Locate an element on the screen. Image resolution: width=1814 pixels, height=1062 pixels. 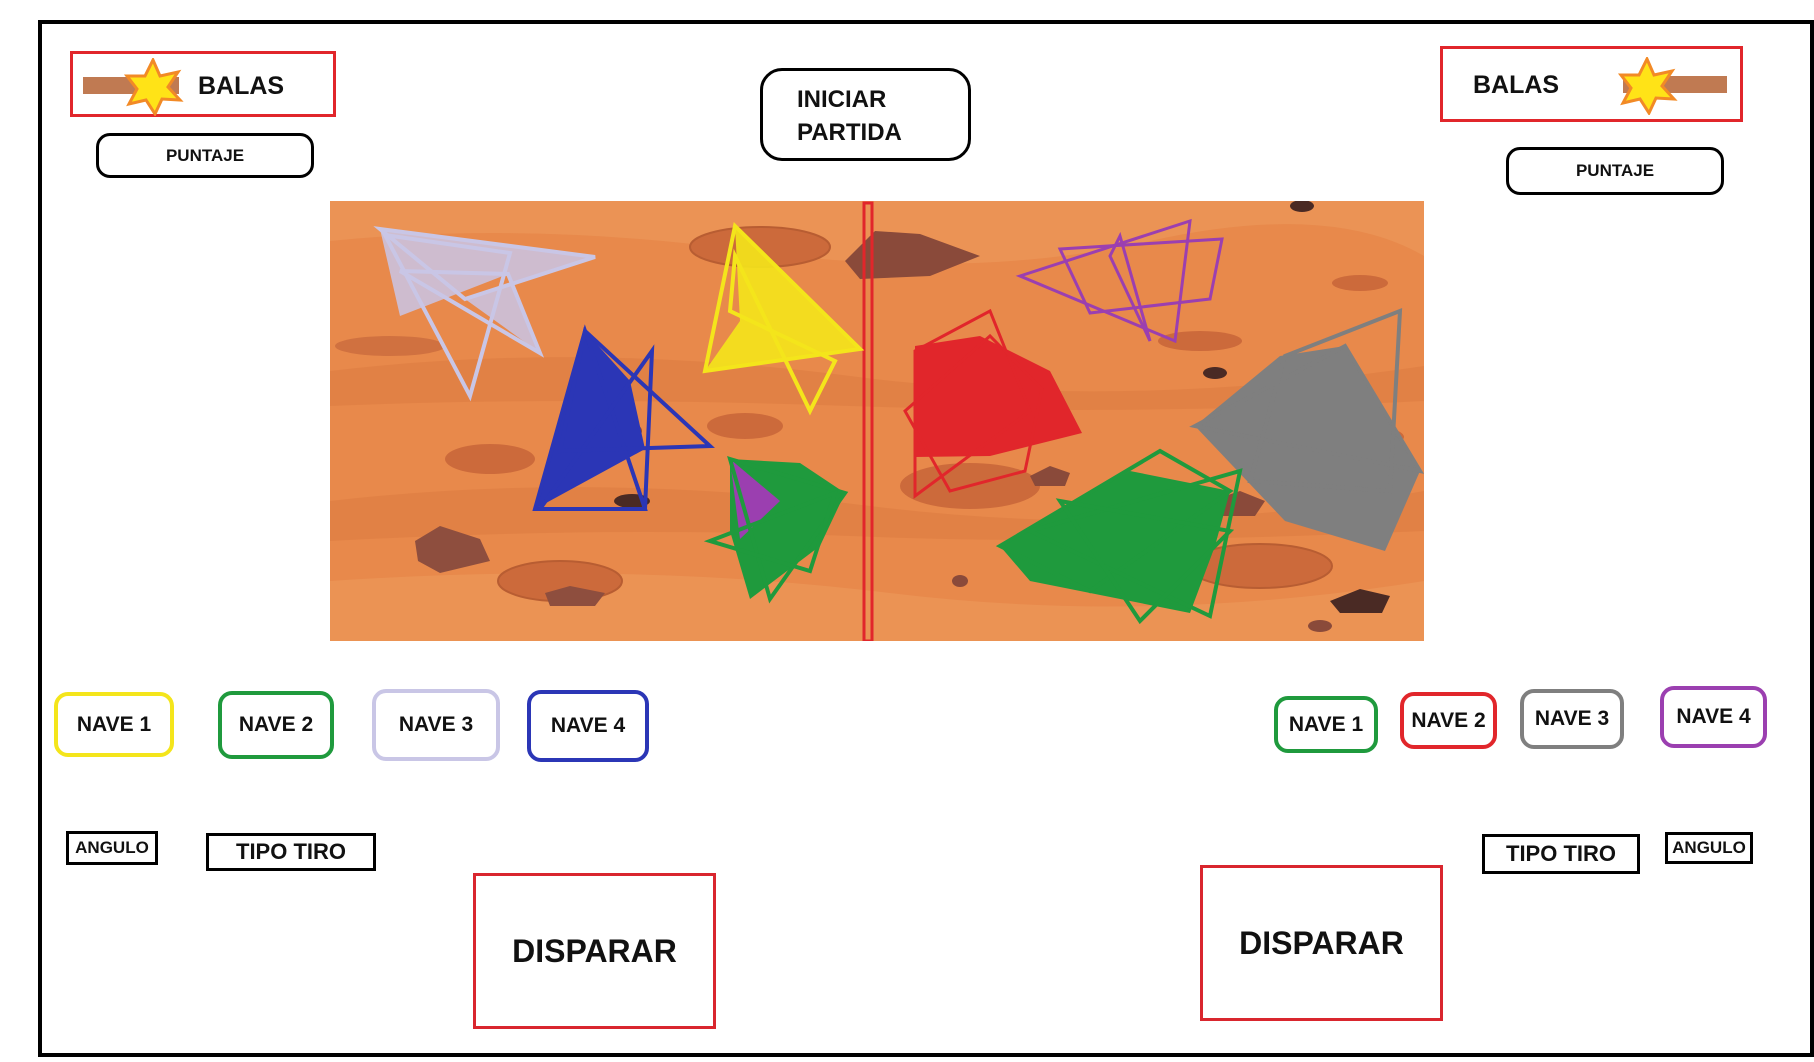
left-tipo-tiro-selector: TIPO TIRO is located at coordinates (291, 852).